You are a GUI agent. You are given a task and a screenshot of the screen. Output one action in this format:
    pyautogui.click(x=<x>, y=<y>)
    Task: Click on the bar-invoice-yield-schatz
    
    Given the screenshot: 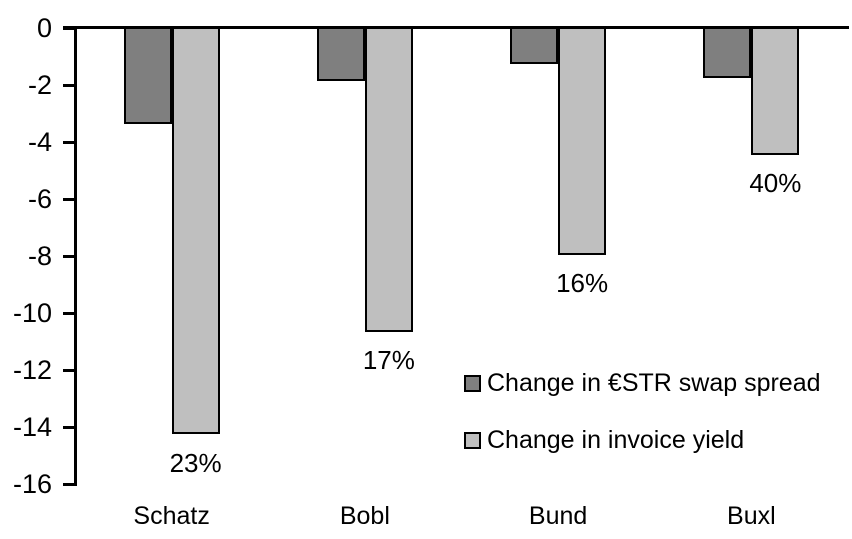 What is the action you would take?
    pyautogui.click(x=195, y=230)
    